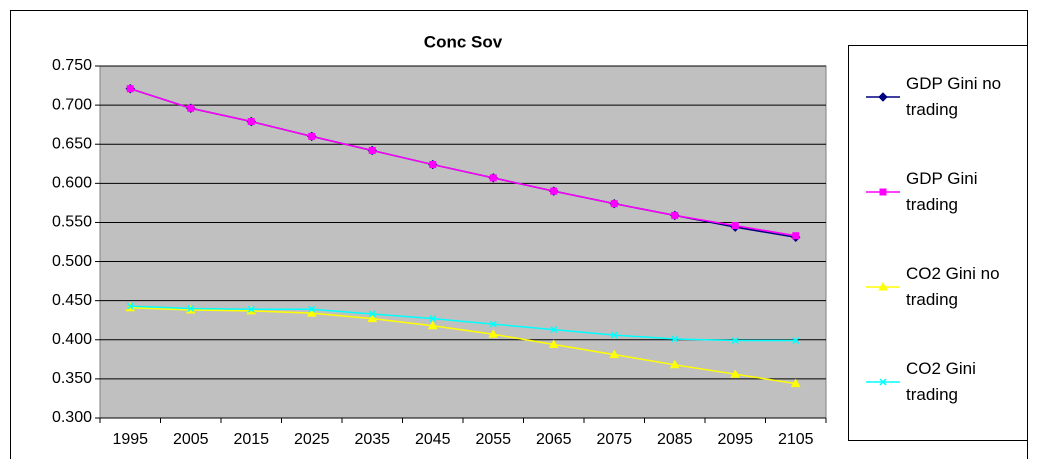  Describe the element at coordinates (953, 286) in the screenshot. I see `legend-label: CO2 Gini no trading` at that location.